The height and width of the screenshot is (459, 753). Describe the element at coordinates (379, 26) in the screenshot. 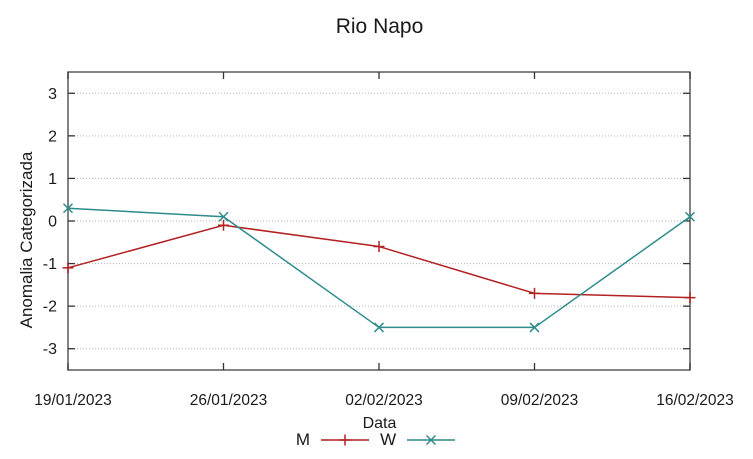

I see `chart-title: Rio Napo` at that location.